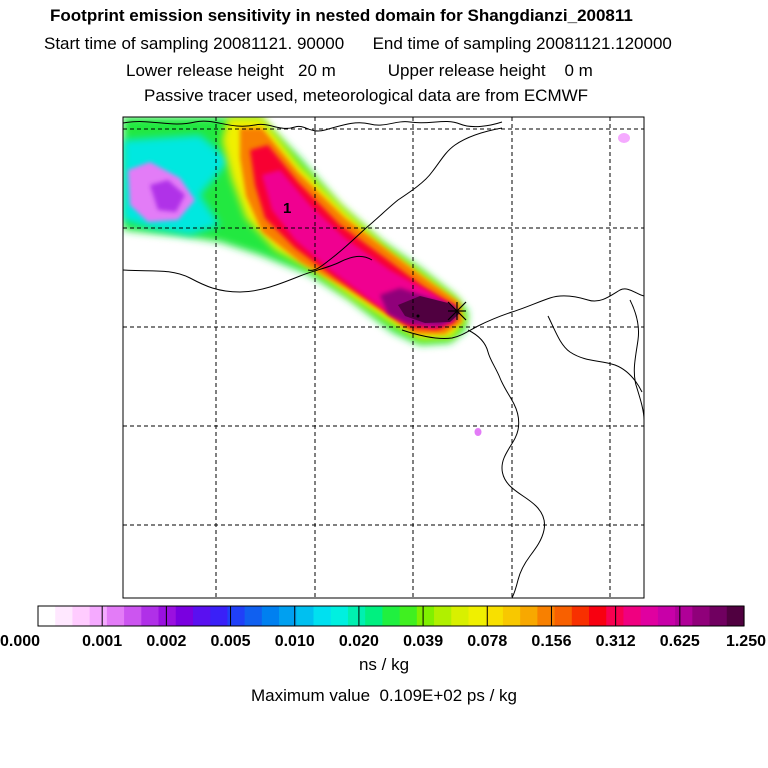 This screenshot has height=768, width=768. Describe the element at coordinates (384, 664) in the screenshot. I see `legend-unit: ns / kg` at that location.